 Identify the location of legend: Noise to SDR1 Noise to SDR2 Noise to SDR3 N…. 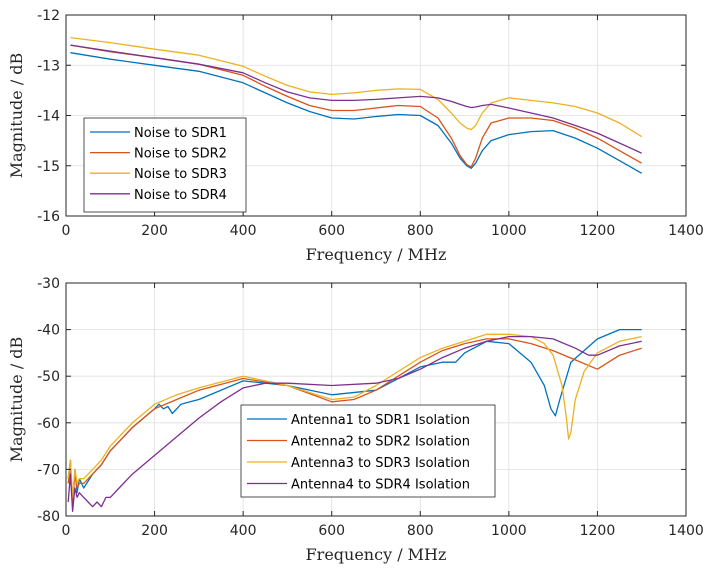
(165, 165).